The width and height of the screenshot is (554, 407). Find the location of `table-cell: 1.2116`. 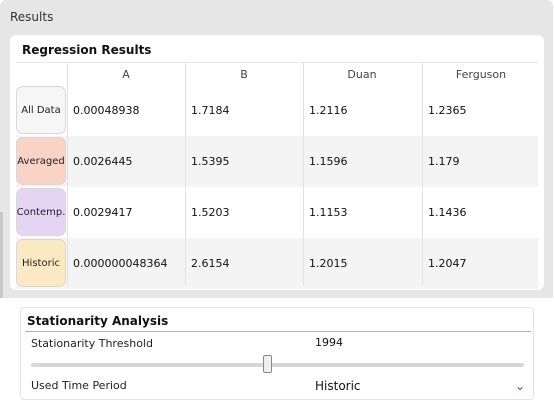

table-cell: 1.2116 is located at coordinates (328, 110).